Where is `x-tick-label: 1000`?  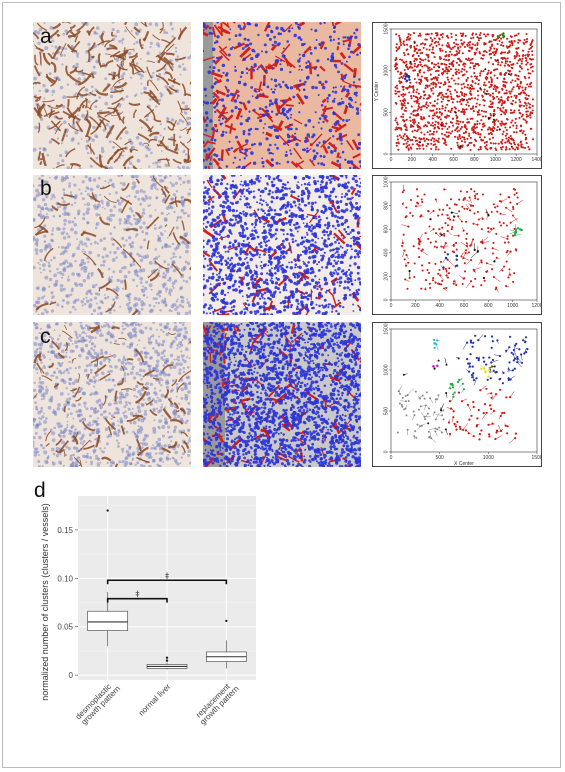 x-tick-label: 1000 is located at coordinates (488, 458).